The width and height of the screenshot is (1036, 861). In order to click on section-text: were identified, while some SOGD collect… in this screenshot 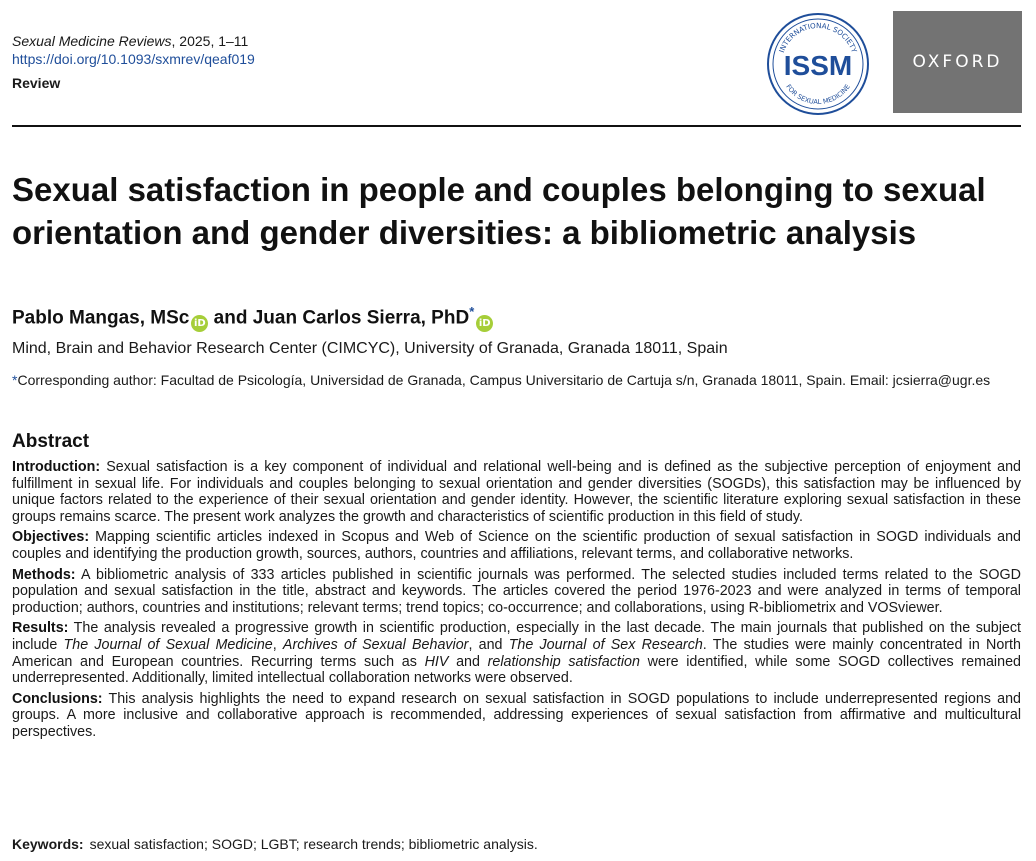, I will do `click(516, 670)`.